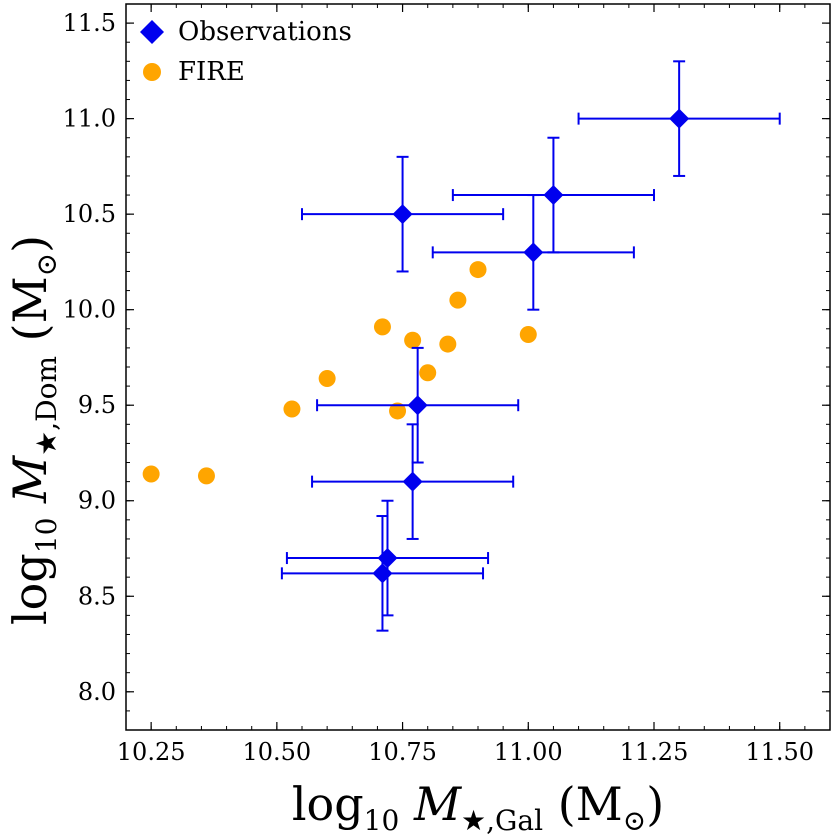 The height and width of the screenshot is (834, 831). What do you see at coordinates (33, 430) in the screenshot?
I see `y-axis-title: log10 M★,Dom (M⊙)` at bounding box center [33, 430].